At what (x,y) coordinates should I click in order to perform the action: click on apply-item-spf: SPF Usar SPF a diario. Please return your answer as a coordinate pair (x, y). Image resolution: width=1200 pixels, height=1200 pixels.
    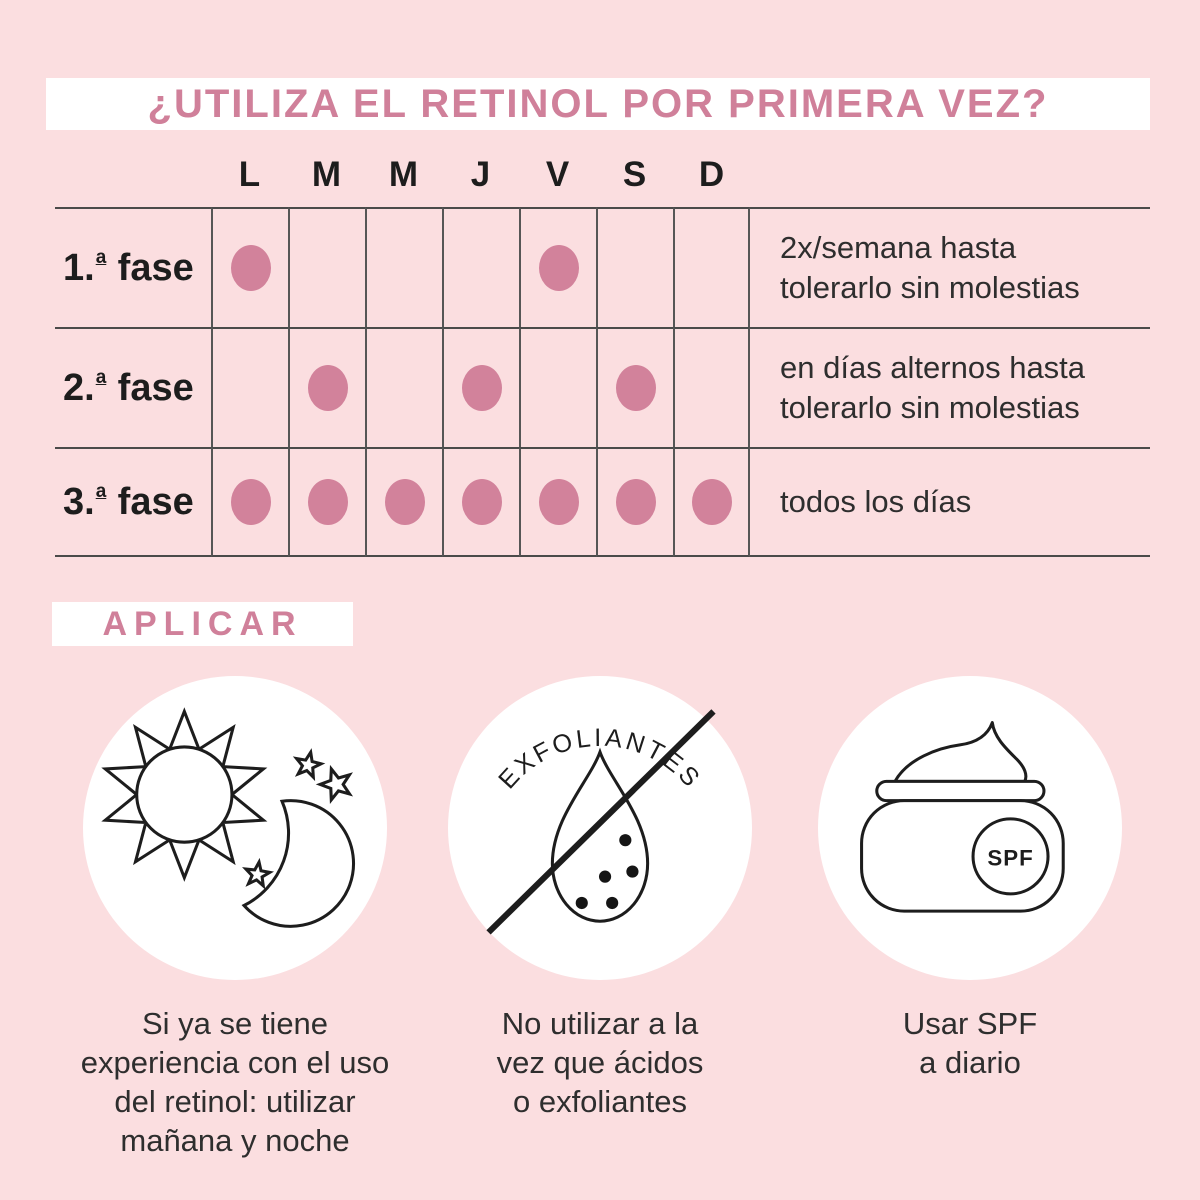
    Looking at the image, I should click on (970, 894).